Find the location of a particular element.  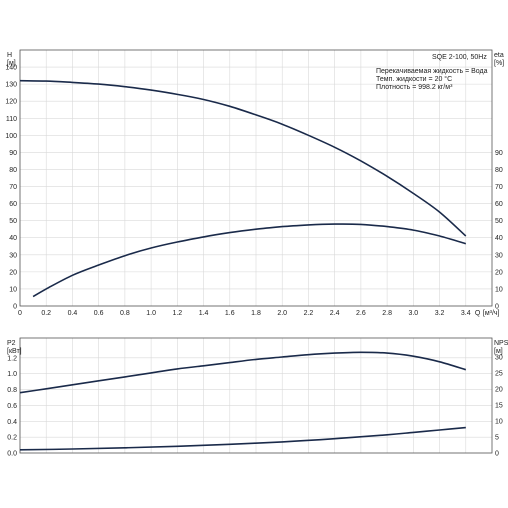

left-tick-label: 120 is located at coordinates (11, 102).